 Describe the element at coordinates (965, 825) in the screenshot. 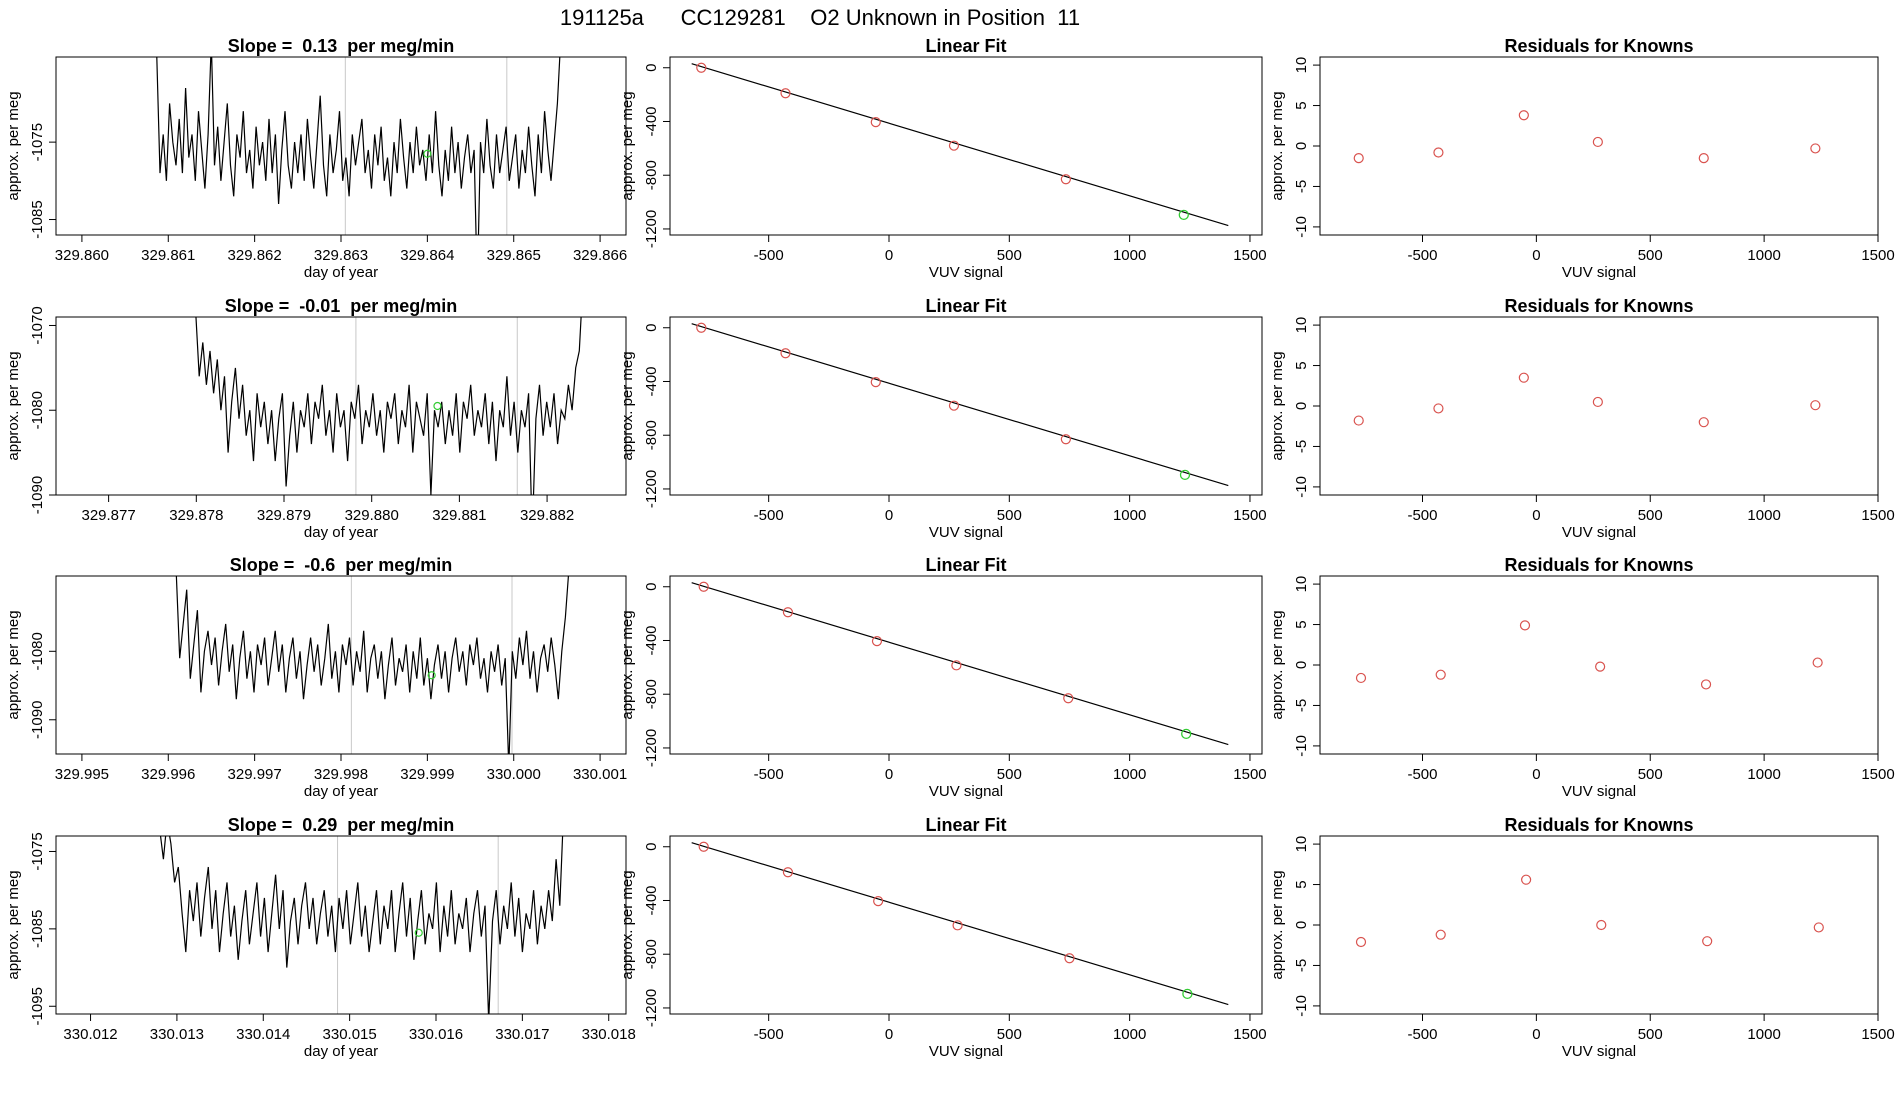

I see `panel-title: Linear Fit` at that location.